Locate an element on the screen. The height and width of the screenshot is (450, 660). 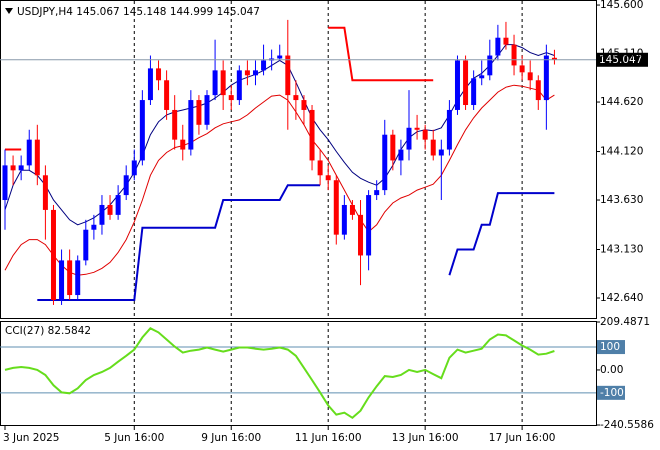
cci-title: CCI(27) 82.5842 is located at coordinates (48, 331).